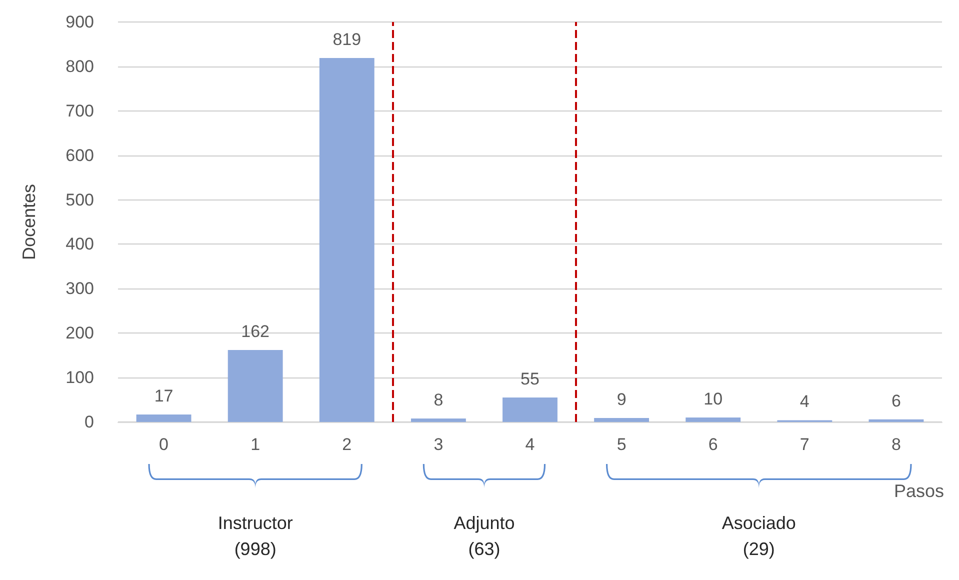  I want to click on text: Asociado (29), so click(759, 536).